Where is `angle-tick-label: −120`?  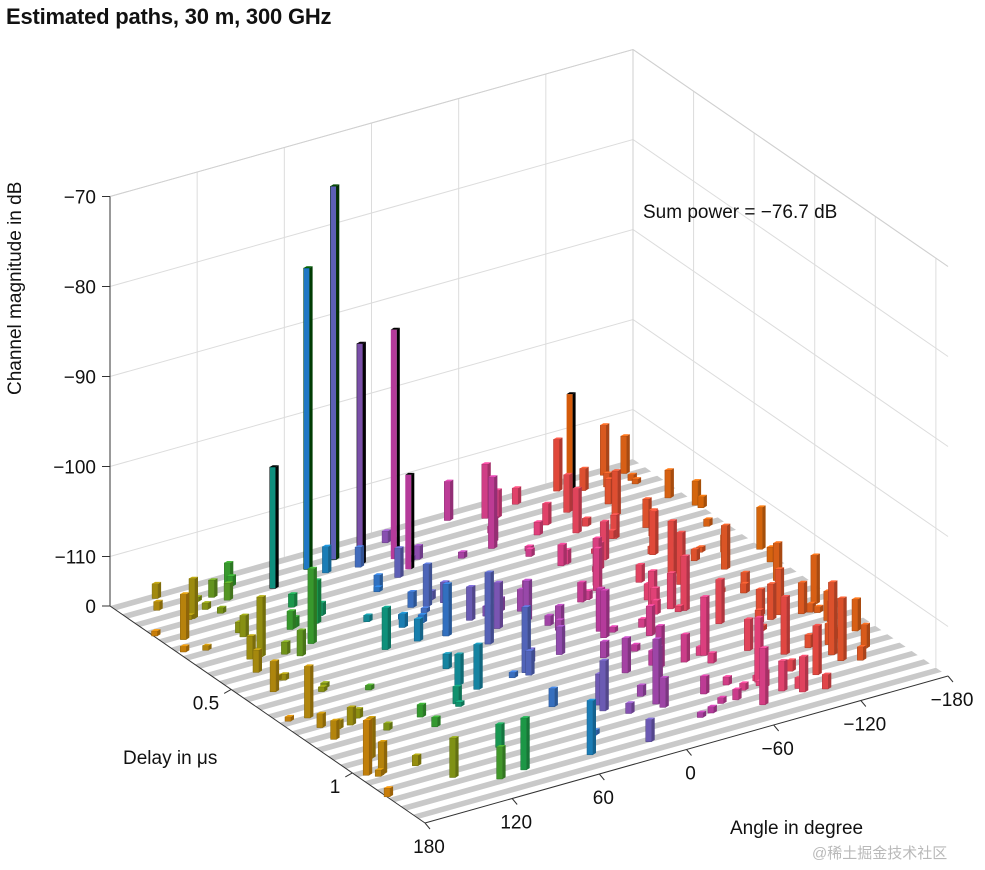 angle-tick-label: −120 is located at coordinates (864, 725).